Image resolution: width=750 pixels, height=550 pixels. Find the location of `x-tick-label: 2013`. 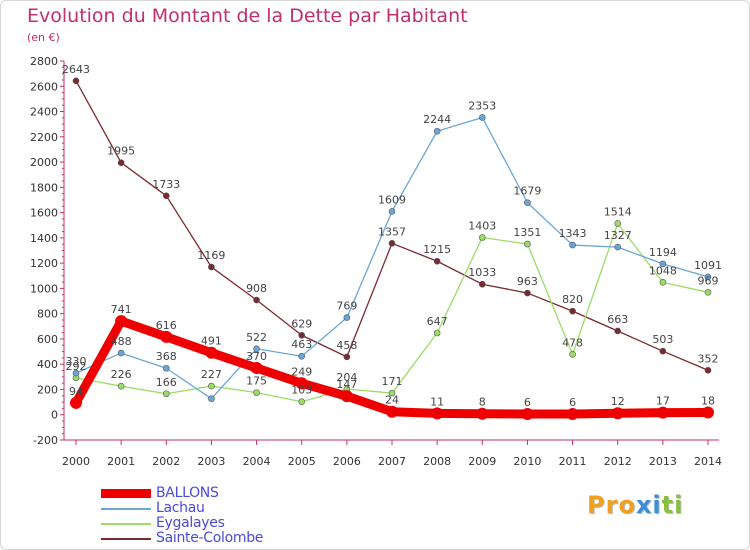

x-tick-label: 2013 is located at coordinates (663, 461).